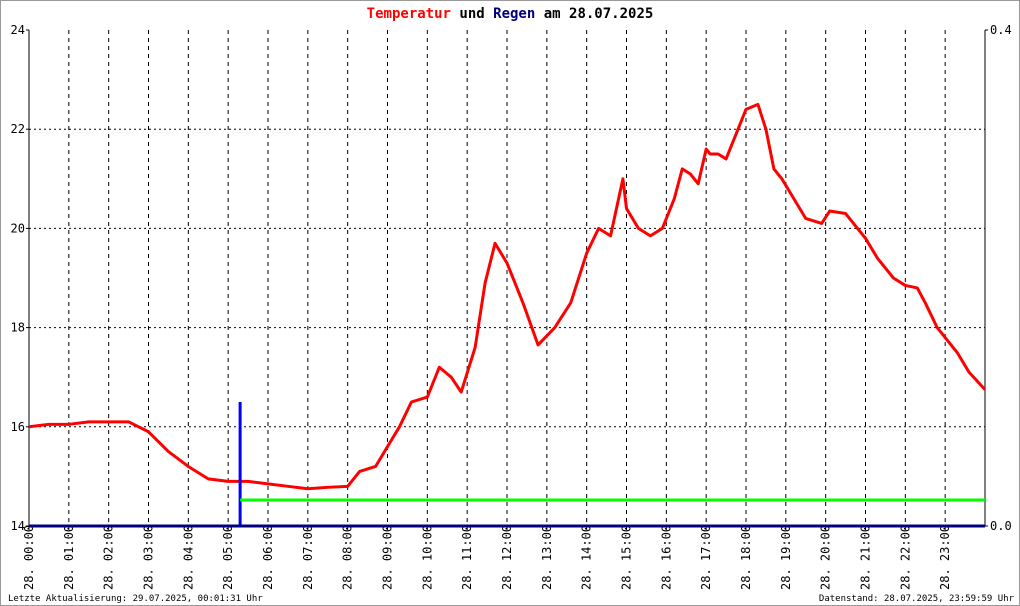 The width and height of the screenshot is (1020, 606). I want to click on x-tick-label: 28. 20:00, so click(826, 557).